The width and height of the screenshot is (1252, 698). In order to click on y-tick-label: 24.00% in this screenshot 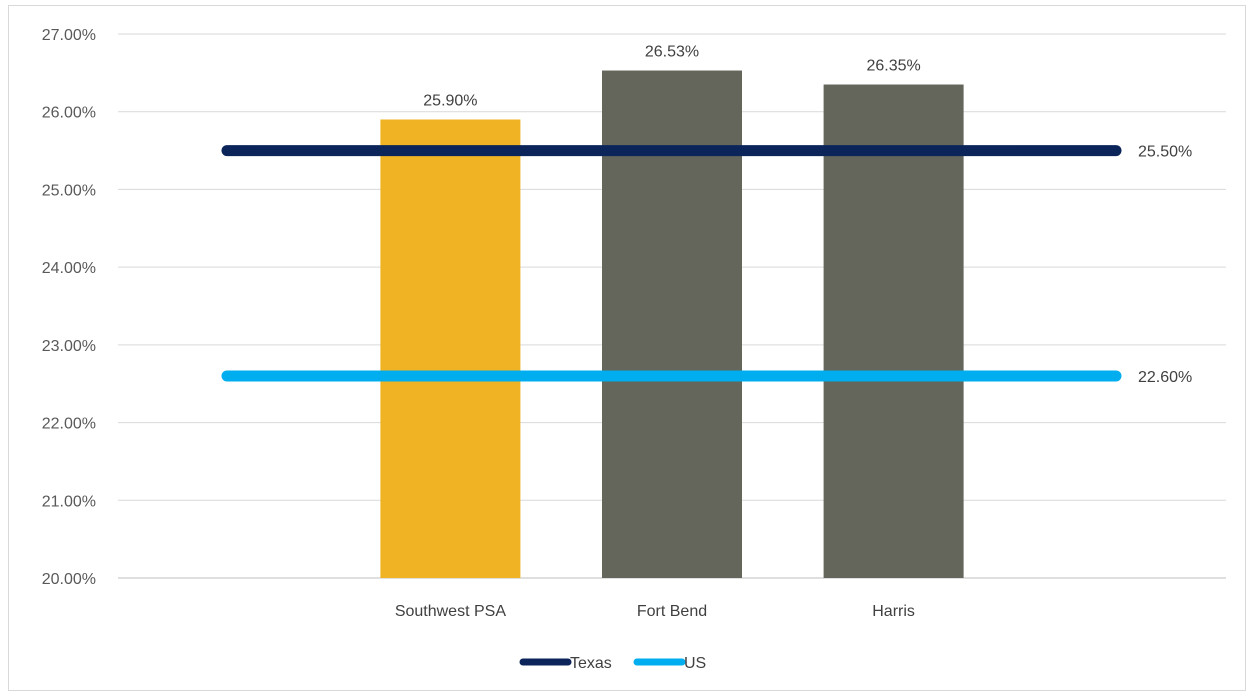, I will do `click(69, 268)`.